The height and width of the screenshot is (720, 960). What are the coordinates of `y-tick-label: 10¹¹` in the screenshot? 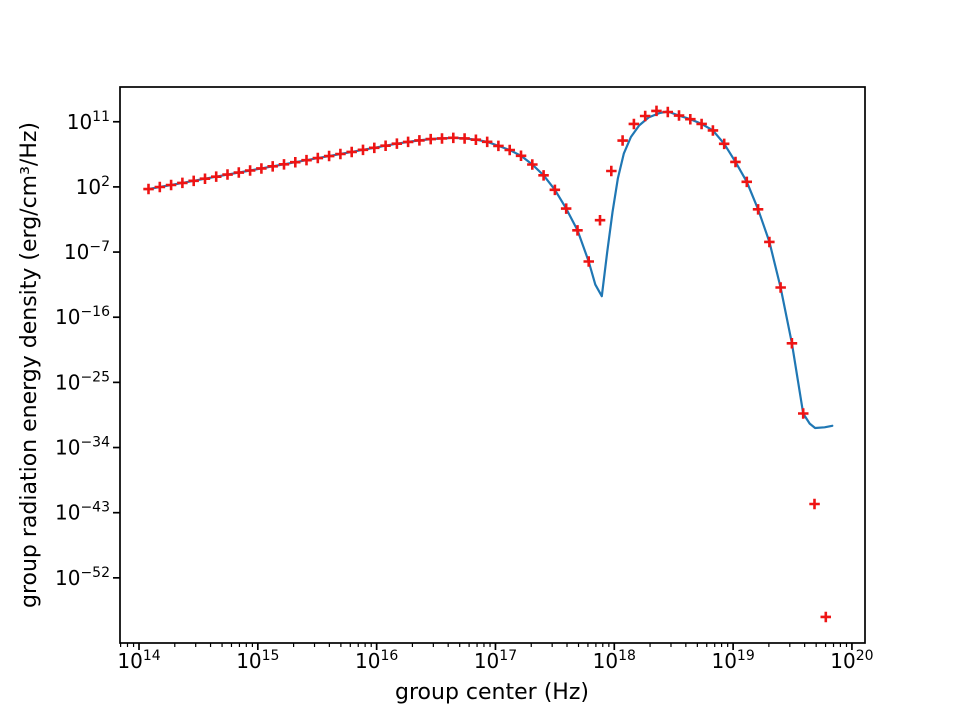 It's located at (88, 121).